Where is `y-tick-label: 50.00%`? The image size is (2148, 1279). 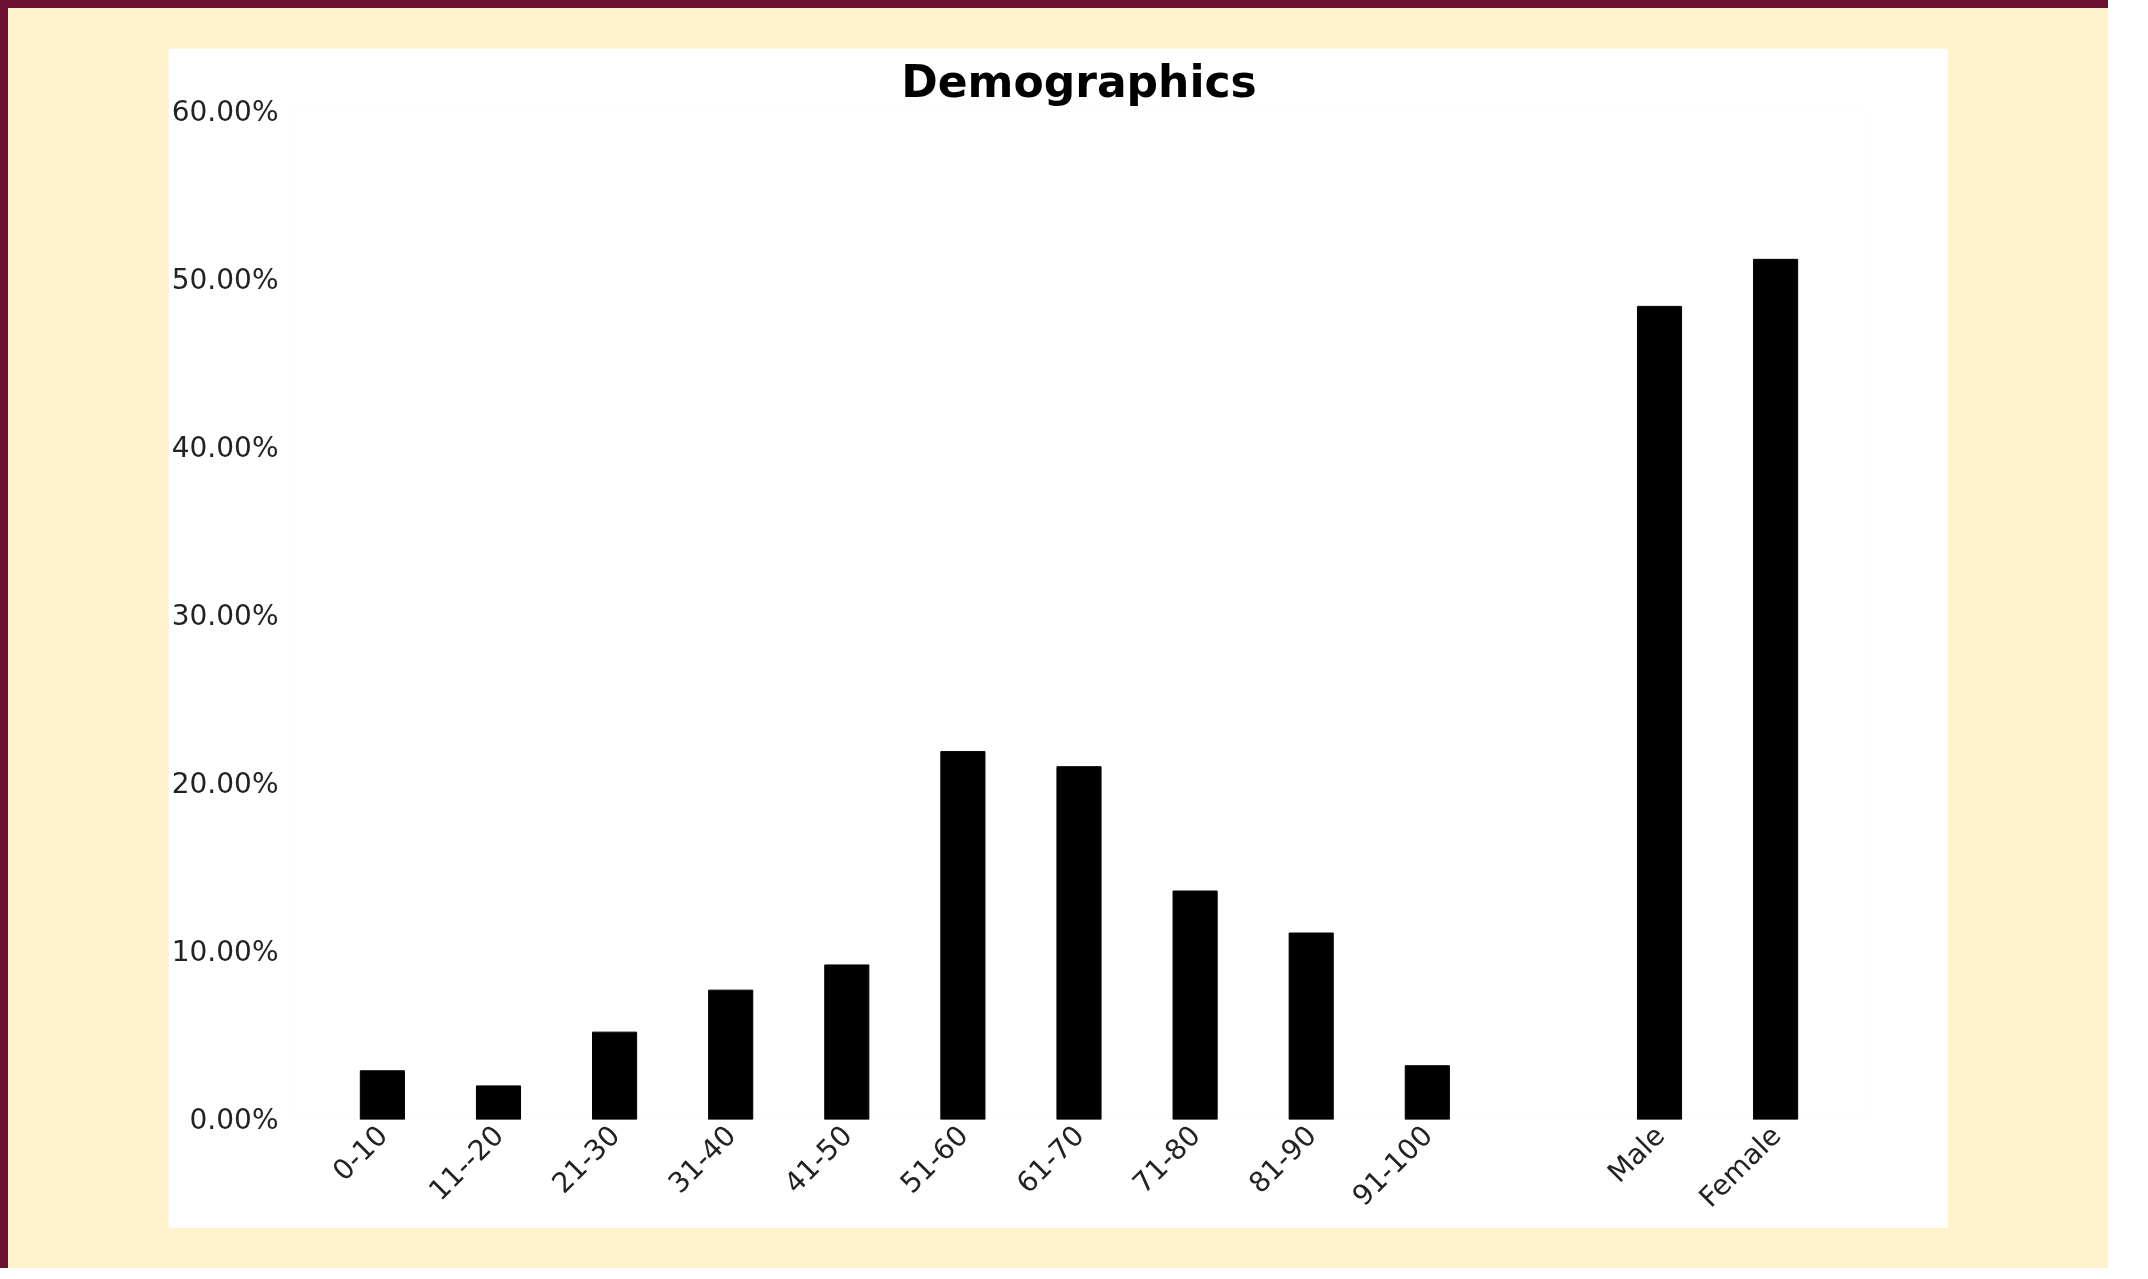
y-tick-label: 50.00% is located at coordinates (225, 279).